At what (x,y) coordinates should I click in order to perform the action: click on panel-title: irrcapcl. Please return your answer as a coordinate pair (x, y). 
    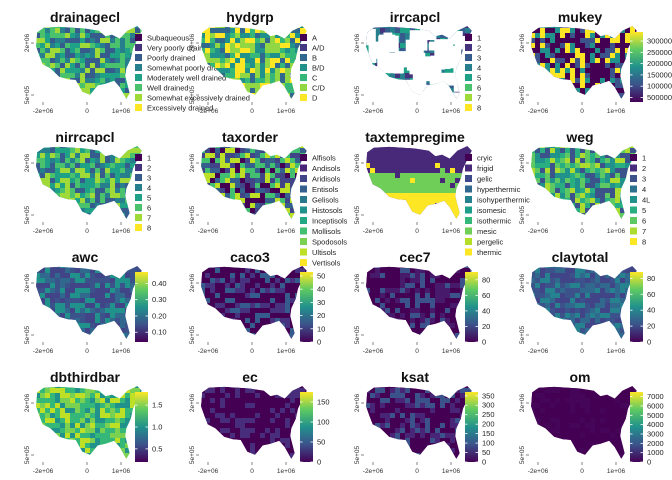
    Looking at the image, I should click on (415, 17).